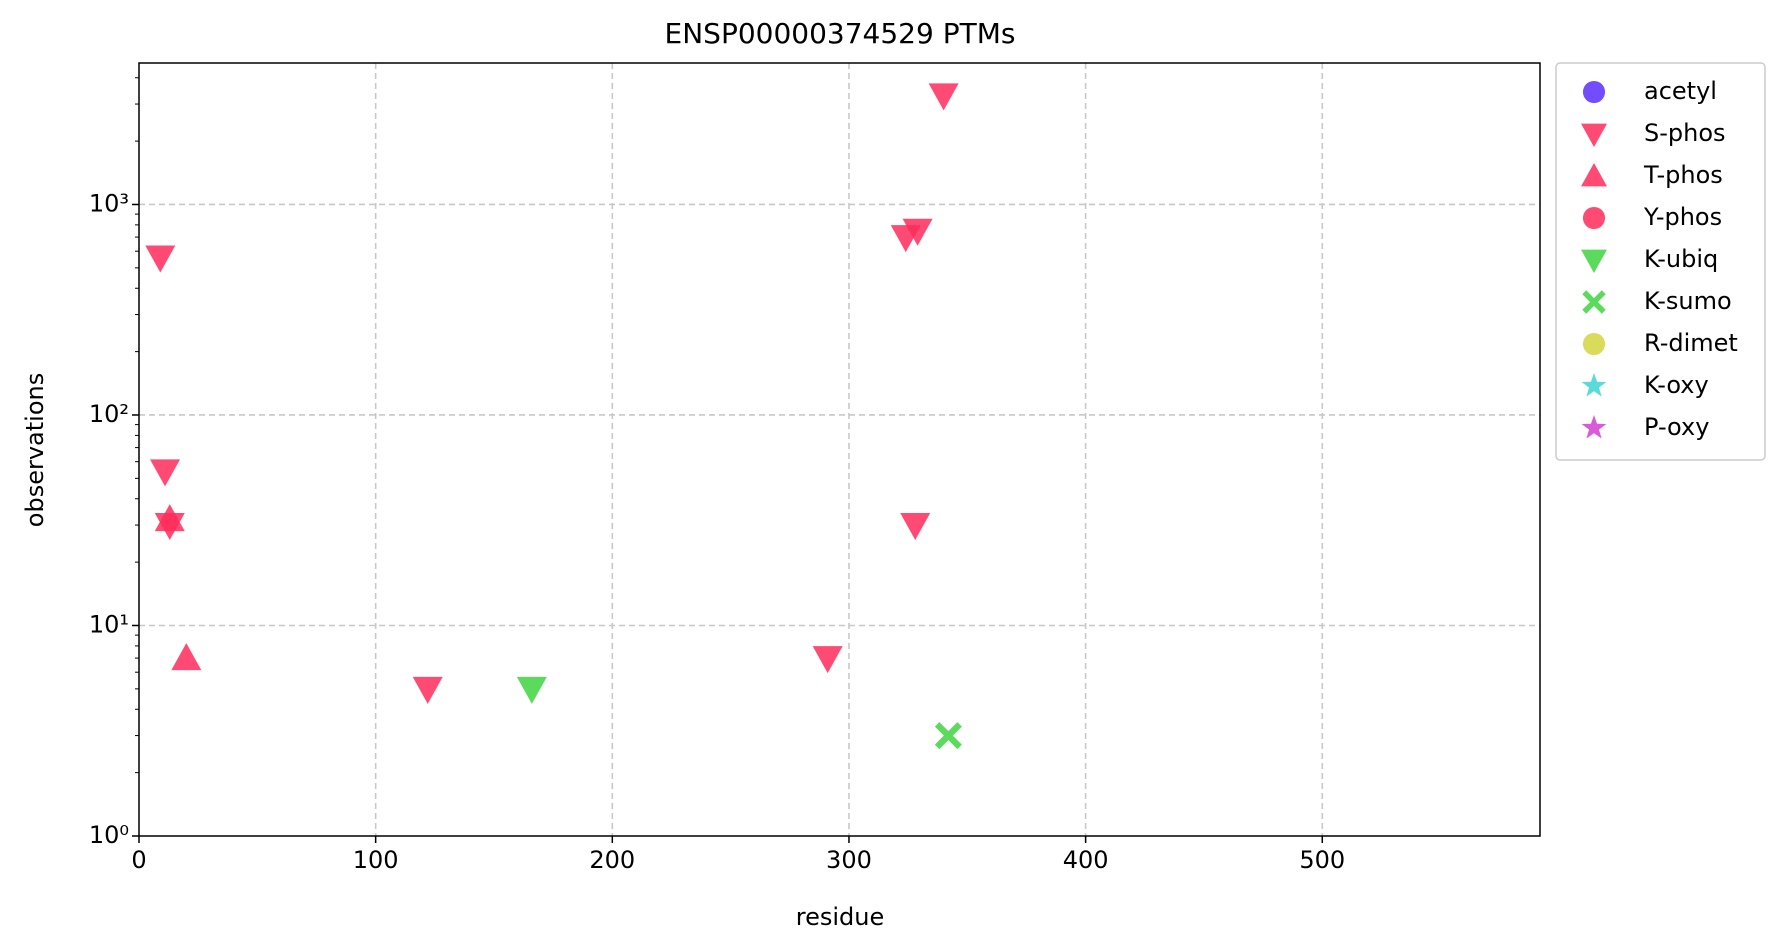  Describe the element at coordinates (1680, 91) in the screenshot. I see `legend-label: acetyl` at that location.